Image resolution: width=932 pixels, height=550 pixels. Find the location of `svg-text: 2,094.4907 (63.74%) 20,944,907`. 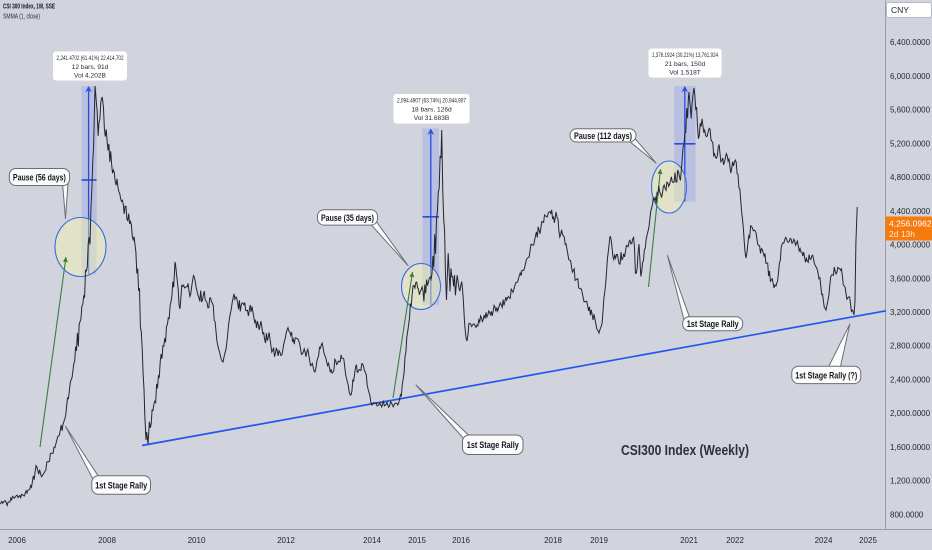

svg-text: 2,094.4907 (63.74%) 20,944,907 is located at coordinates (431, 101).